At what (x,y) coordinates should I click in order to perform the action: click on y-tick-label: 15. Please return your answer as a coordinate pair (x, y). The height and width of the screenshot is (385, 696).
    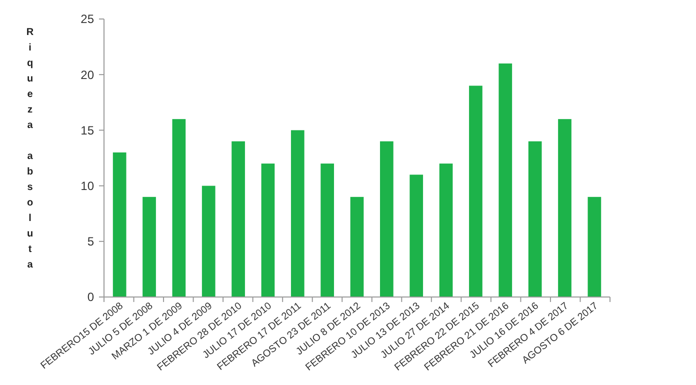
    Looking at the image, I should click on (87, 130).